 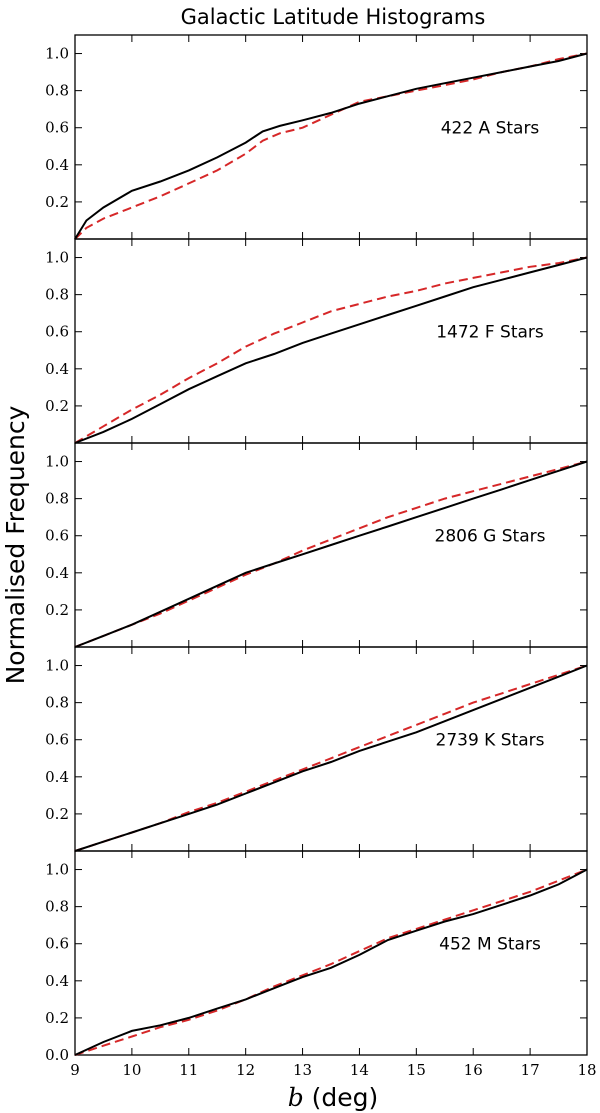 I want to click on x-tick-label: 18, so click(x=586, y=1070).